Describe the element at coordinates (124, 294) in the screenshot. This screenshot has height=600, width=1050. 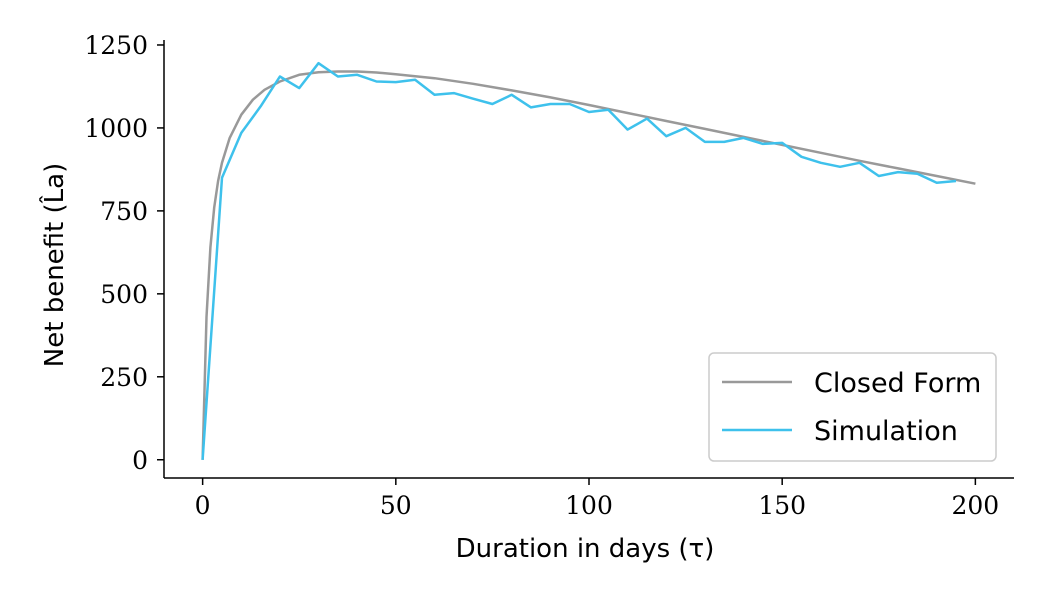
I see `y-tick-label: 500` at that location.